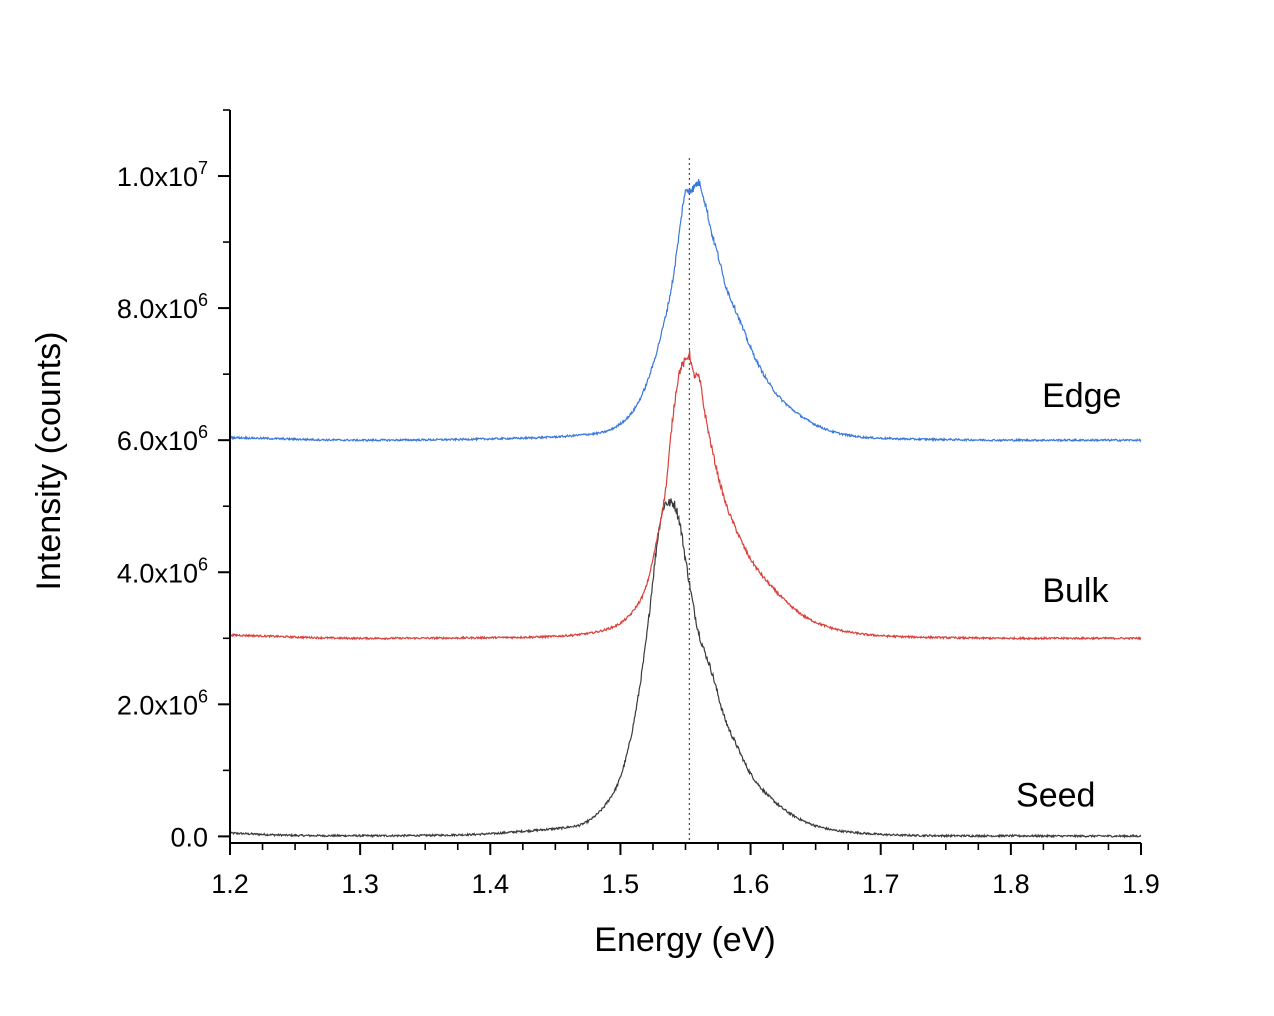 The image size is (1274, 1016). What do you see at coordinates (1141, 884) in the screenshot?
I see `x-tick-label: 1.9` at bounding box center [1141, 884].